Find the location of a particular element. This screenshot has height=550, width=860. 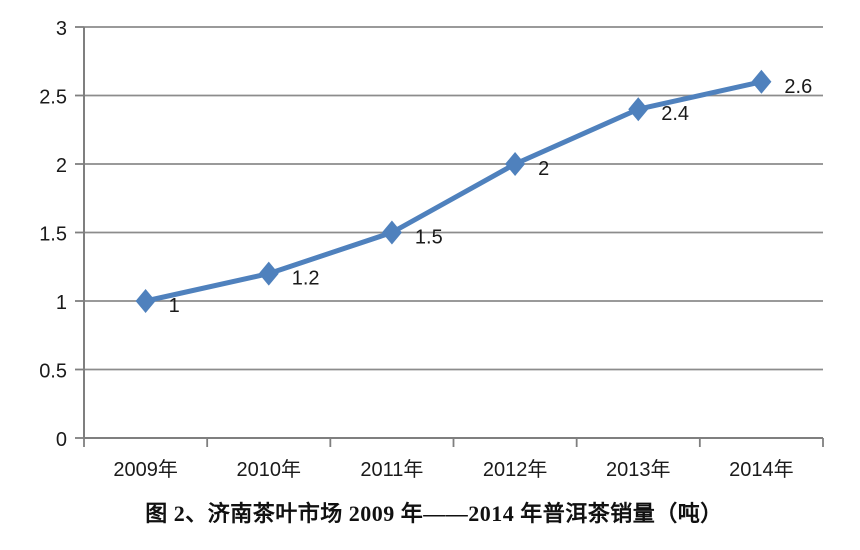

y-tick-label: 2.5 is located at coordinates (53, 98).